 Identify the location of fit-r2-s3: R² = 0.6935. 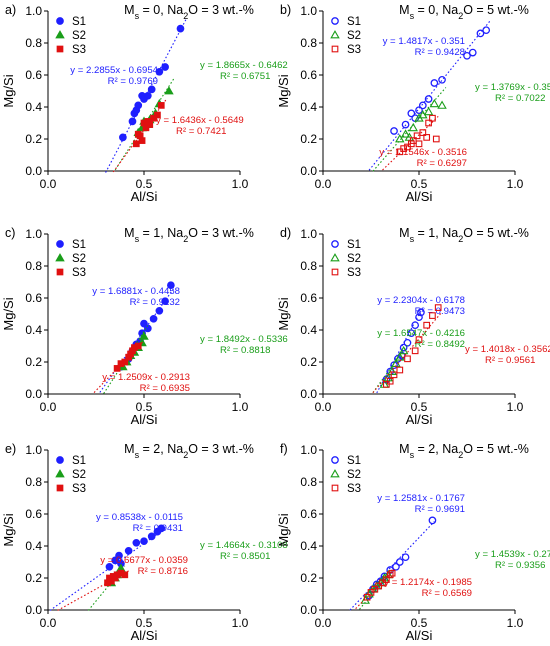
(165, 388).